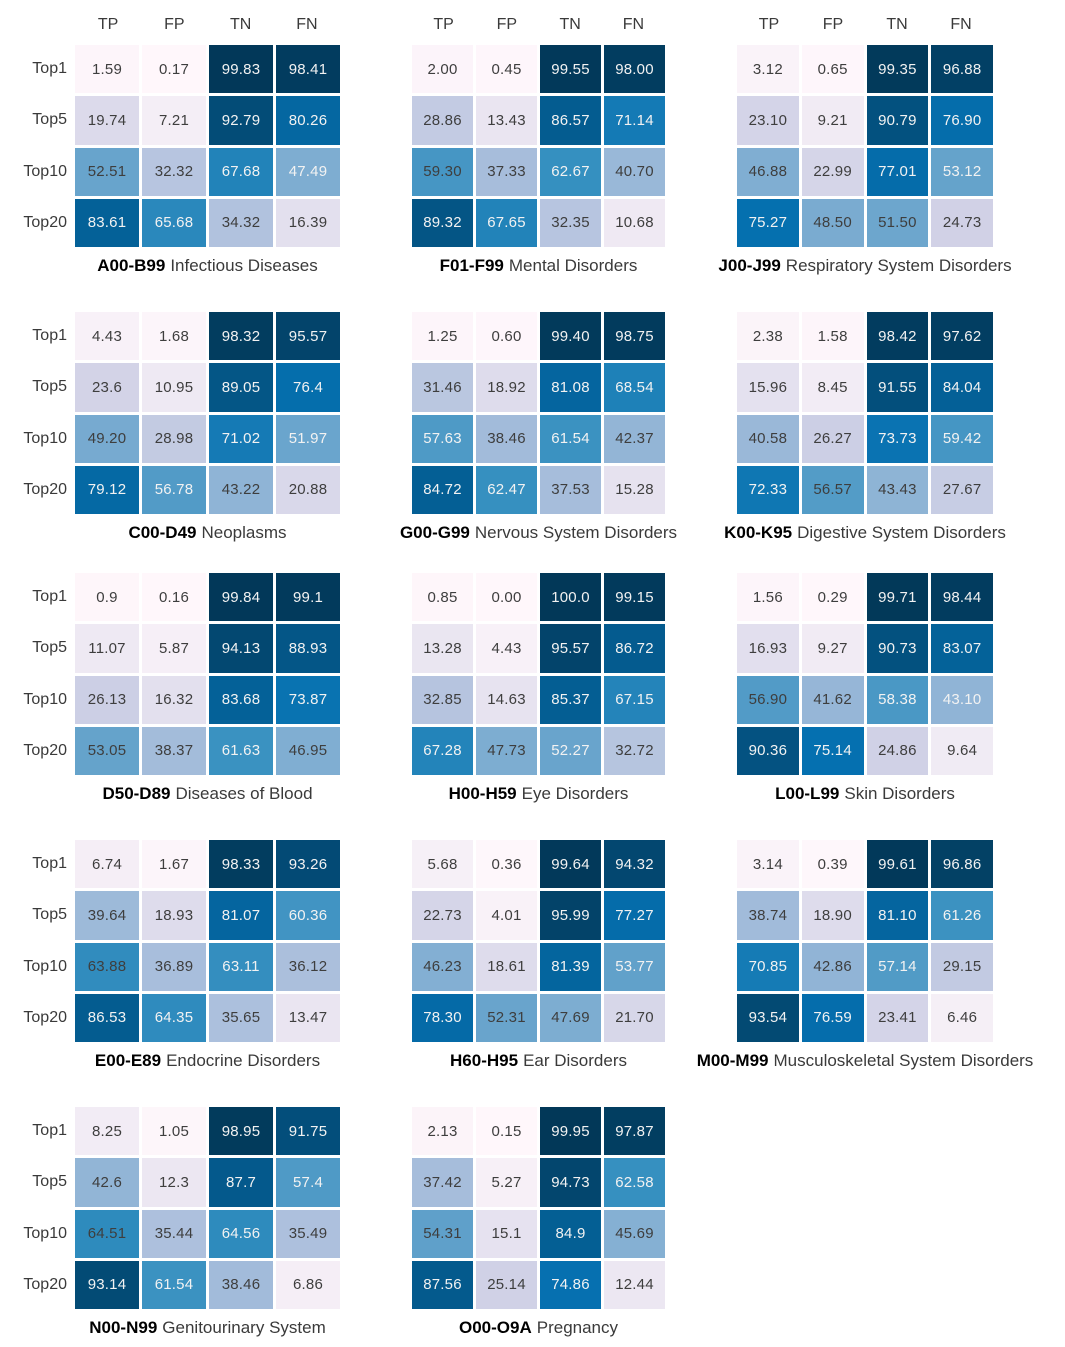 The image size is (1065, 1347). Describe the element at coordinates (962, 69) in the screenshot. I see `heatmap-cell-J00-J99-Top1-FN: 96.88` at that location.